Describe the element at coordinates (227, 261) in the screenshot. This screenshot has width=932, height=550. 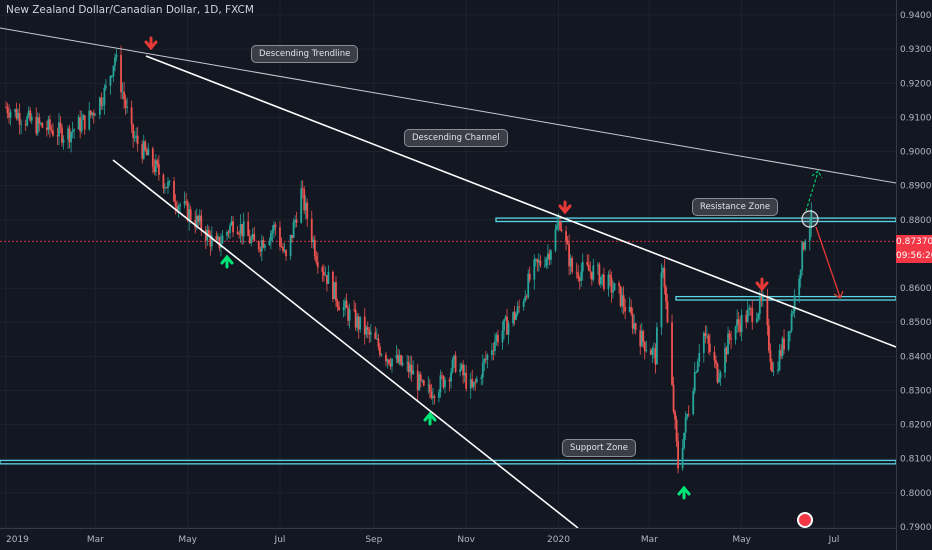
I see `up-arrow-icon` at that location.